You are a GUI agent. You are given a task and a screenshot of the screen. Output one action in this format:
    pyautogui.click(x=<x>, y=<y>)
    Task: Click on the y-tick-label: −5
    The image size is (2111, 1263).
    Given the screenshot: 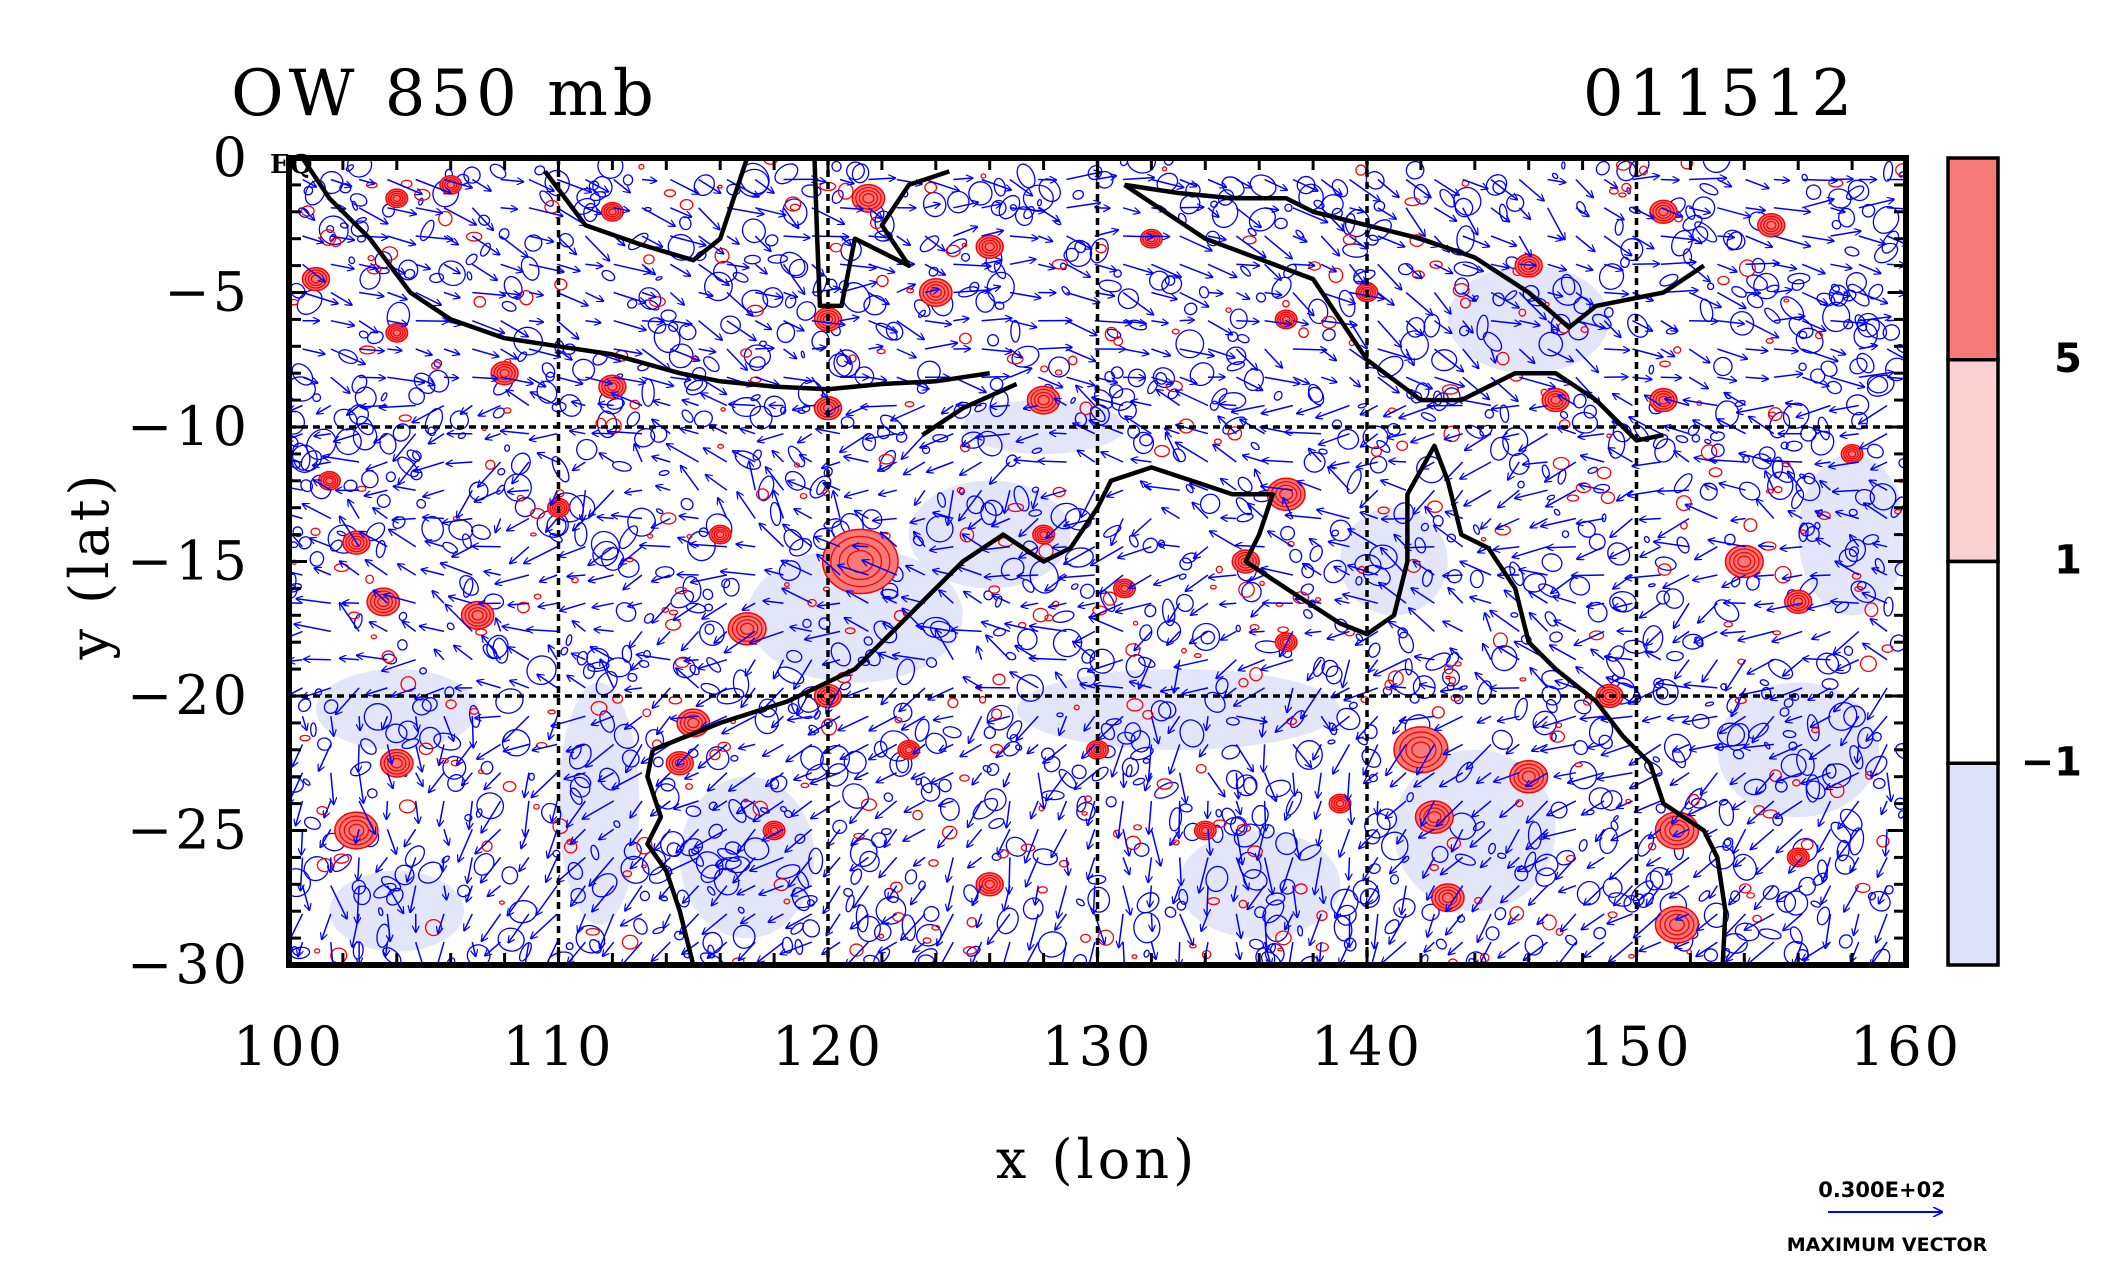 What is the action you would take?
    pyautogui.click(x=207, y=292)
    